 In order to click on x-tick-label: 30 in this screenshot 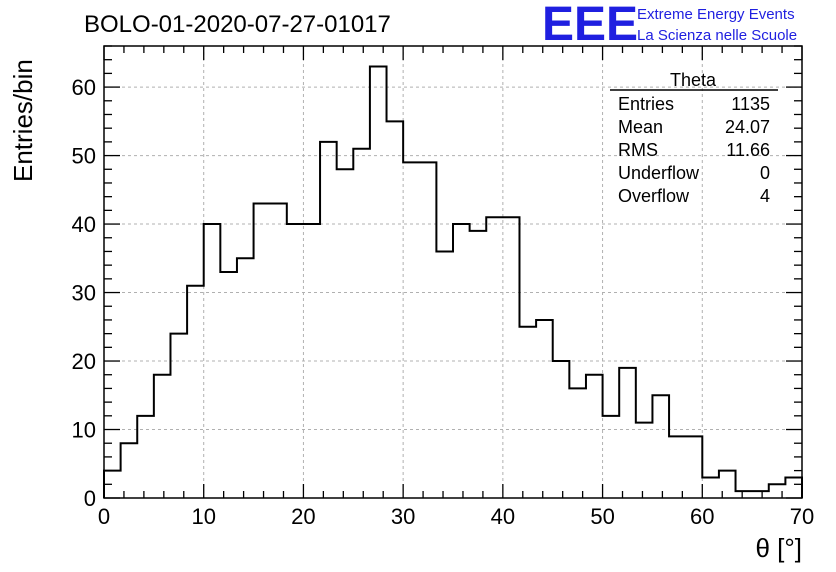, I will do `click(403, 516)`.